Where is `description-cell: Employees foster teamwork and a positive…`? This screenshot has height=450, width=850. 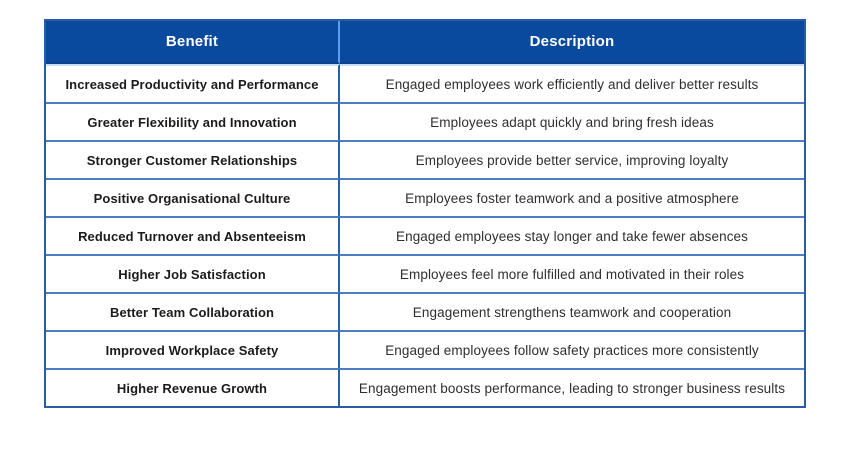
description-cell: Employees foster teamwork and a positive… is located at coordinates (572, 197).